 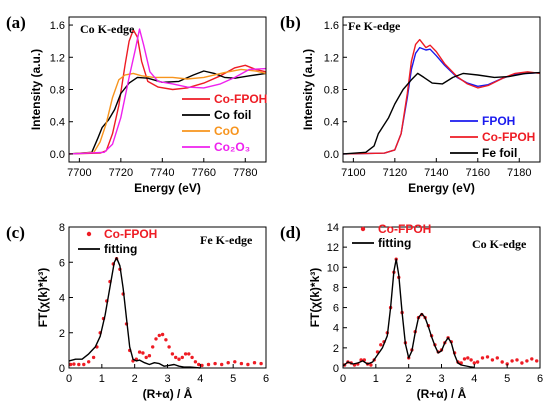 What do you see at coordinates (135, 379) in the screenshot?
I see `x-tick-label: 2` at bounding box center [135, 379].